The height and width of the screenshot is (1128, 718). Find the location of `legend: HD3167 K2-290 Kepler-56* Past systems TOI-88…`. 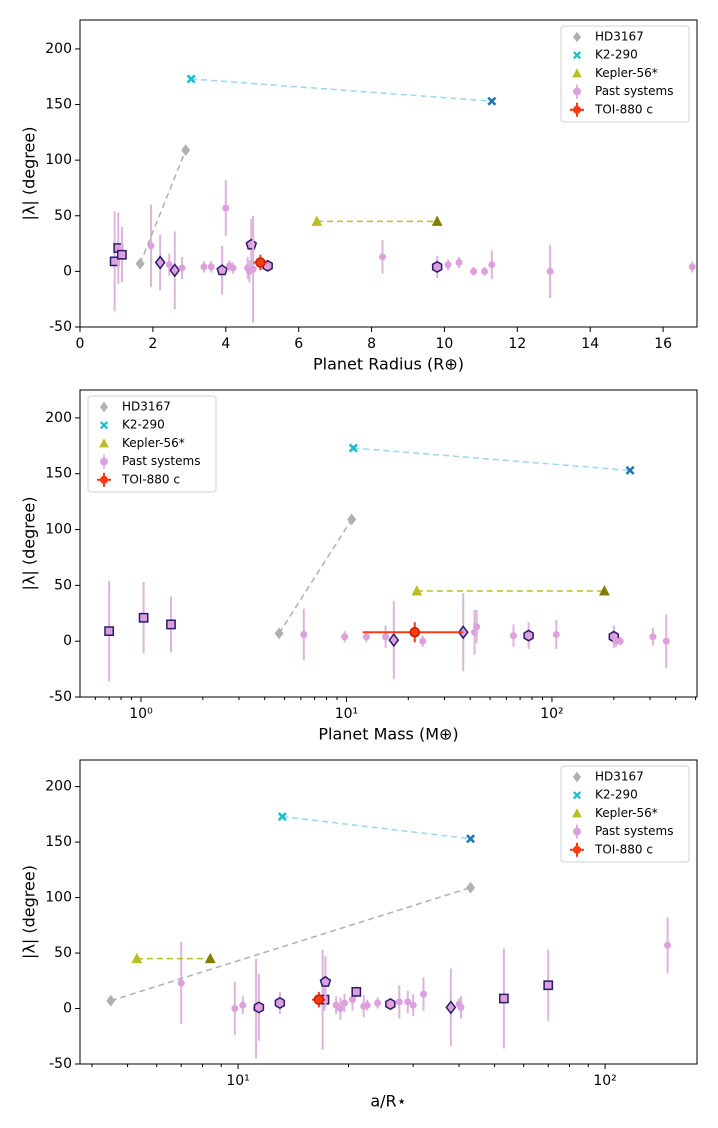

legend: HD3167 K2-290 Kepler-56* Past systems TOI-88… is located at coordinates (625, 814).